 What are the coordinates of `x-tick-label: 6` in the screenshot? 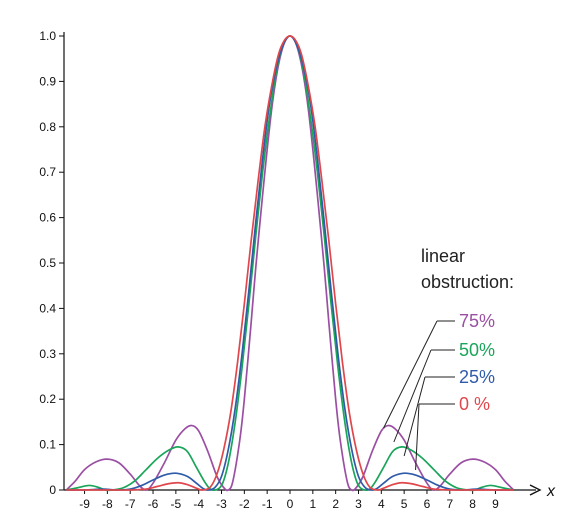 It's located at (427, 504).